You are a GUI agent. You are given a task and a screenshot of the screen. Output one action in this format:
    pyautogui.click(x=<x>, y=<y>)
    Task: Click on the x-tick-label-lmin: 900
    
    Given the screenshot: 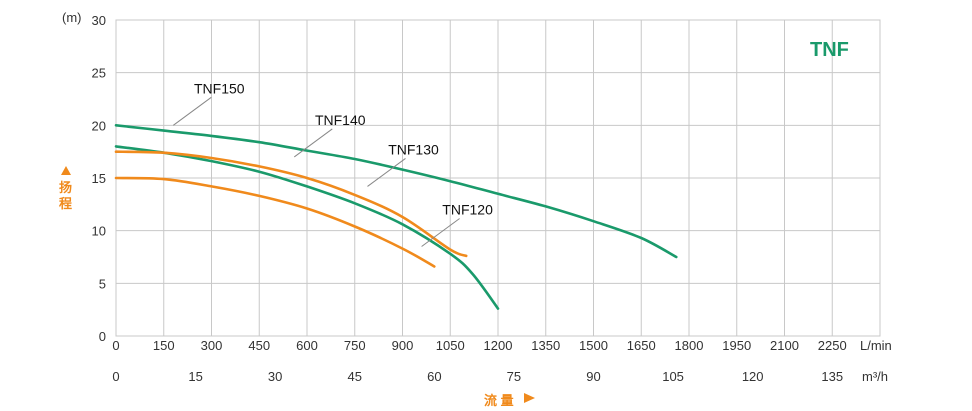 What is the action you would take?
    pyautogui.click(x=403, y=345)
    